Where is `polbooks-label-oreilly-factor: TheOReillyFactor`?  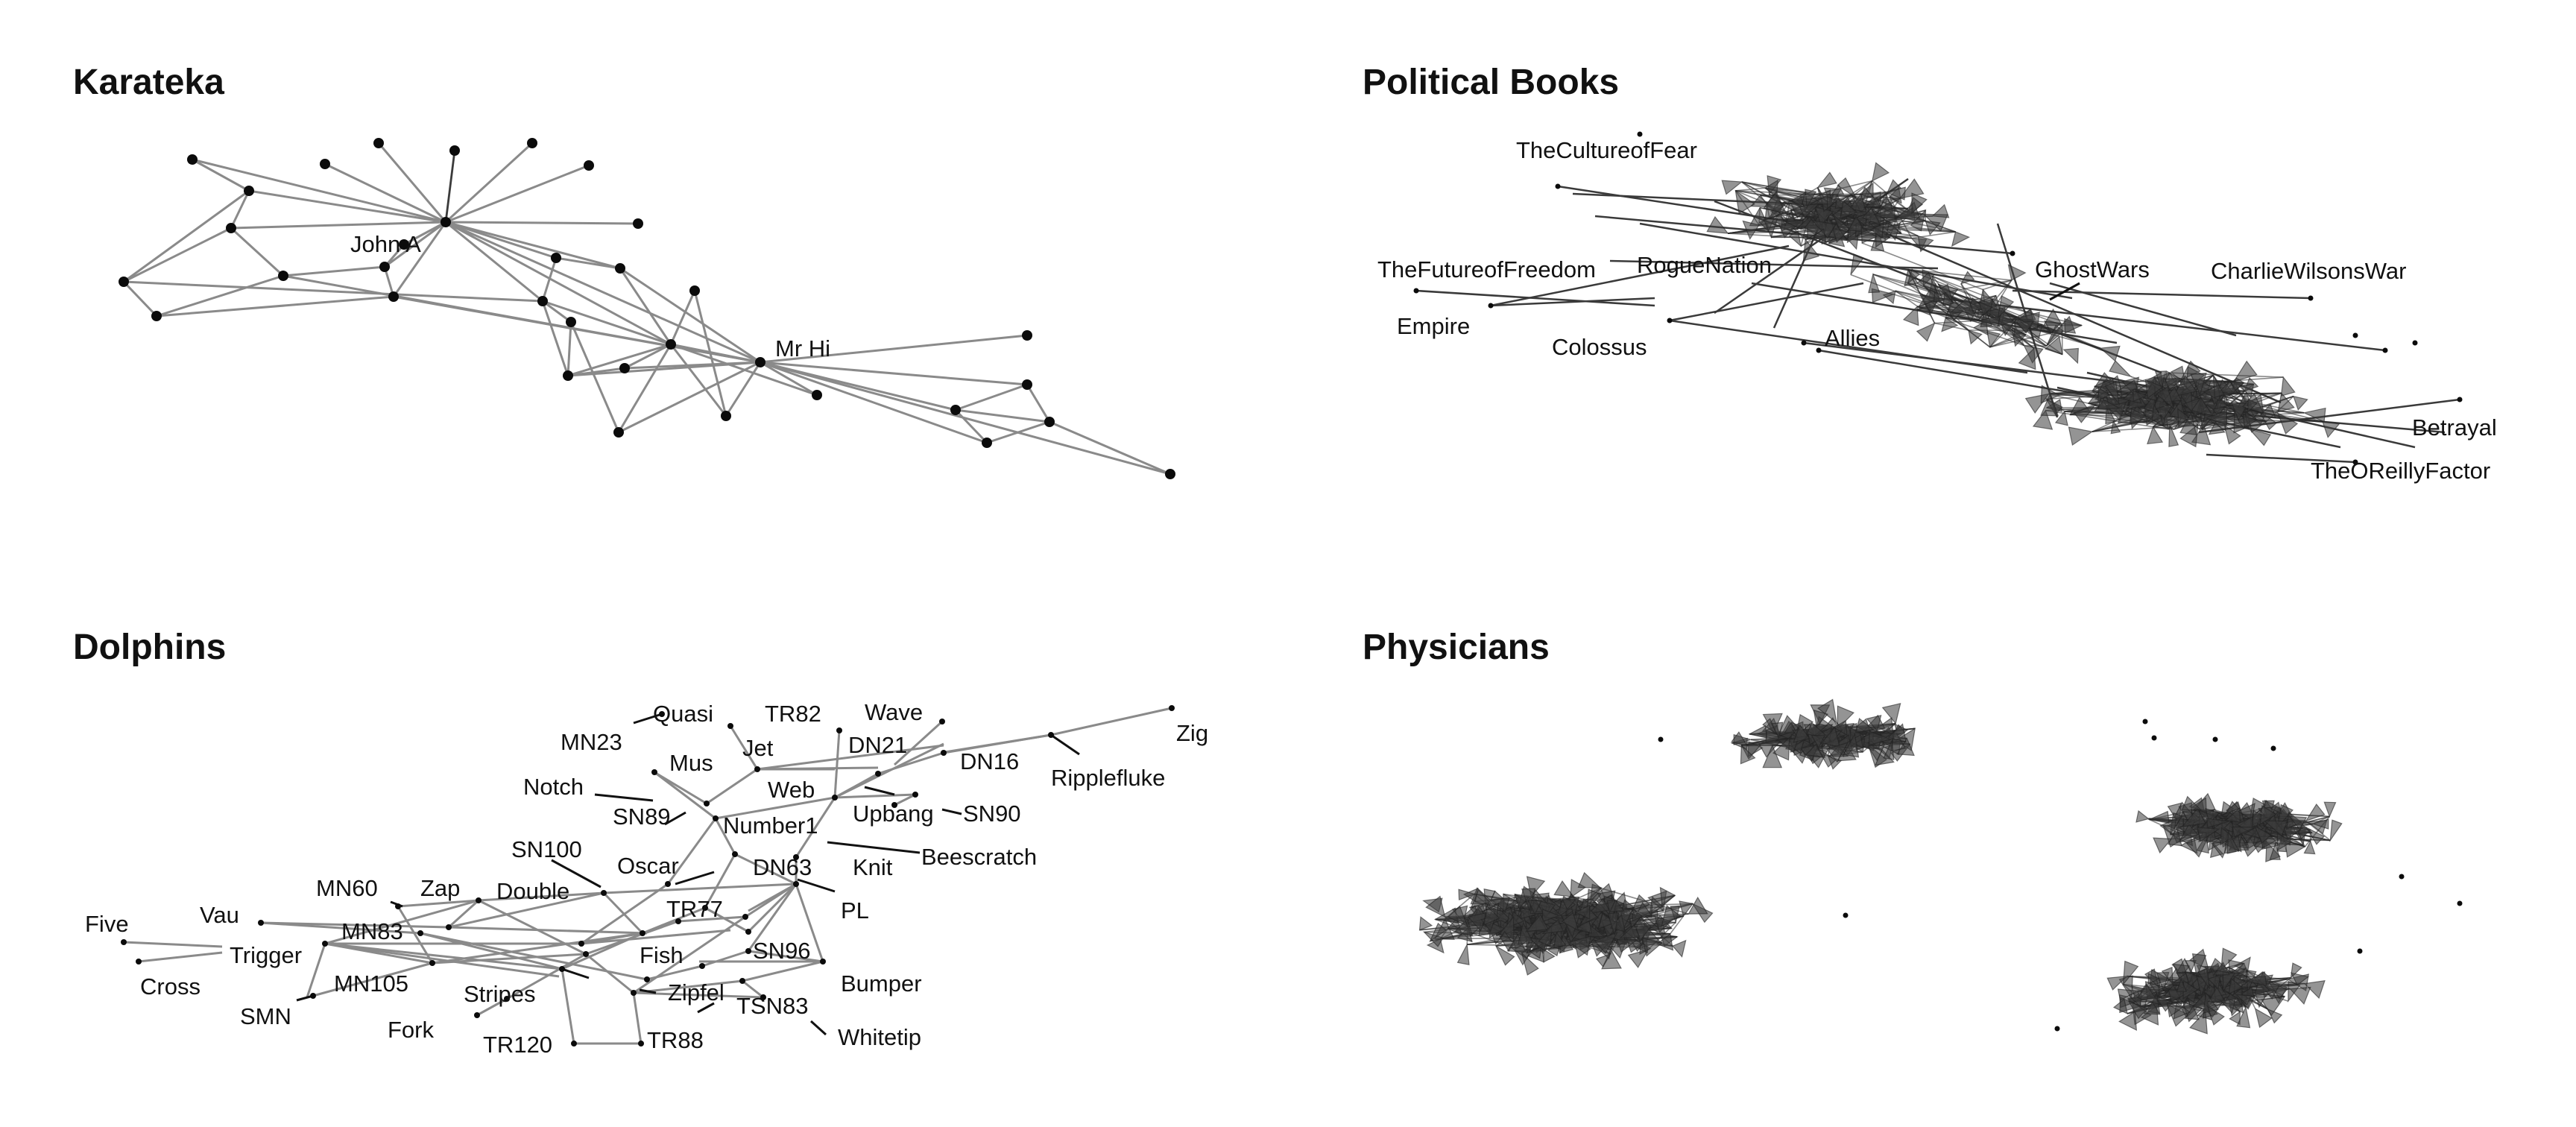
polbooks-label-oreilly-factor: TheOReillyFactor is located at coordinates (2400, 471).